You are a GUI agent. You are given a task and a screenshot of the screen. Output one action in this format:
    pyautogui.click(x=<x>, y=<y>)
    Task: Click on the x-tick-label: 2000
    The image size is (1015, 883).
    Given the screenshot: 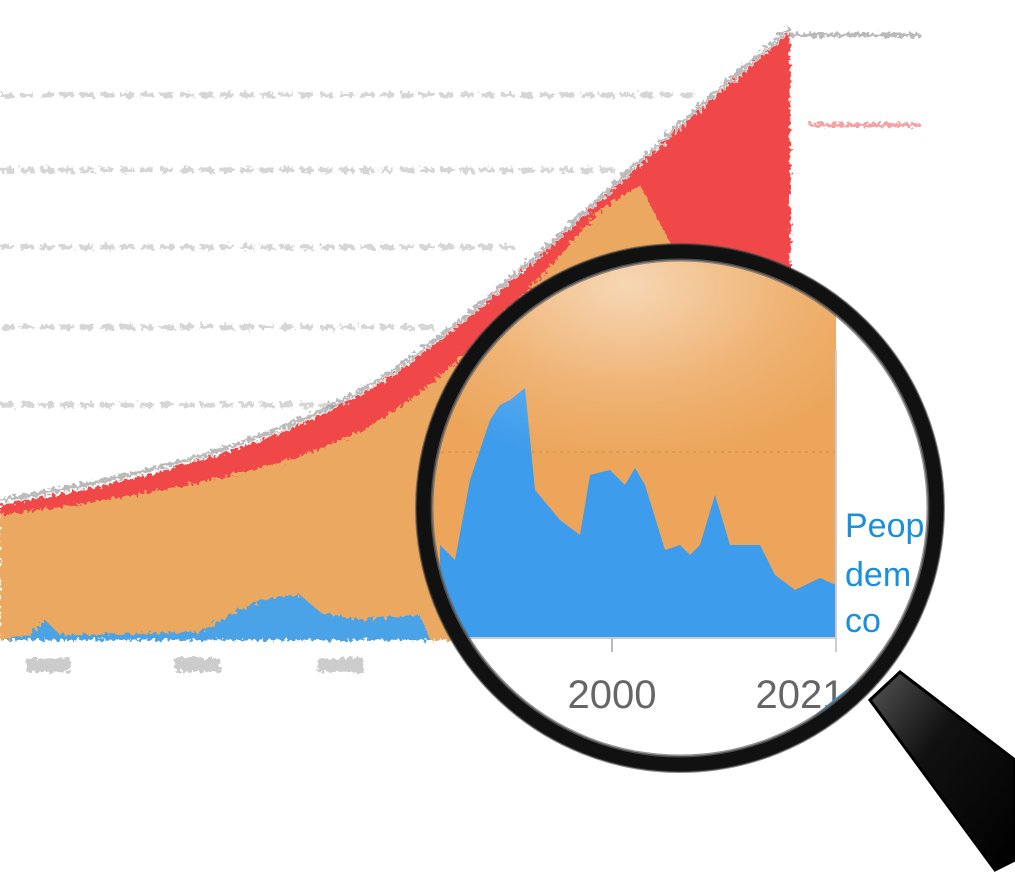 What is the action you would take?
    pyautogui.click(x=612, y=695)
    